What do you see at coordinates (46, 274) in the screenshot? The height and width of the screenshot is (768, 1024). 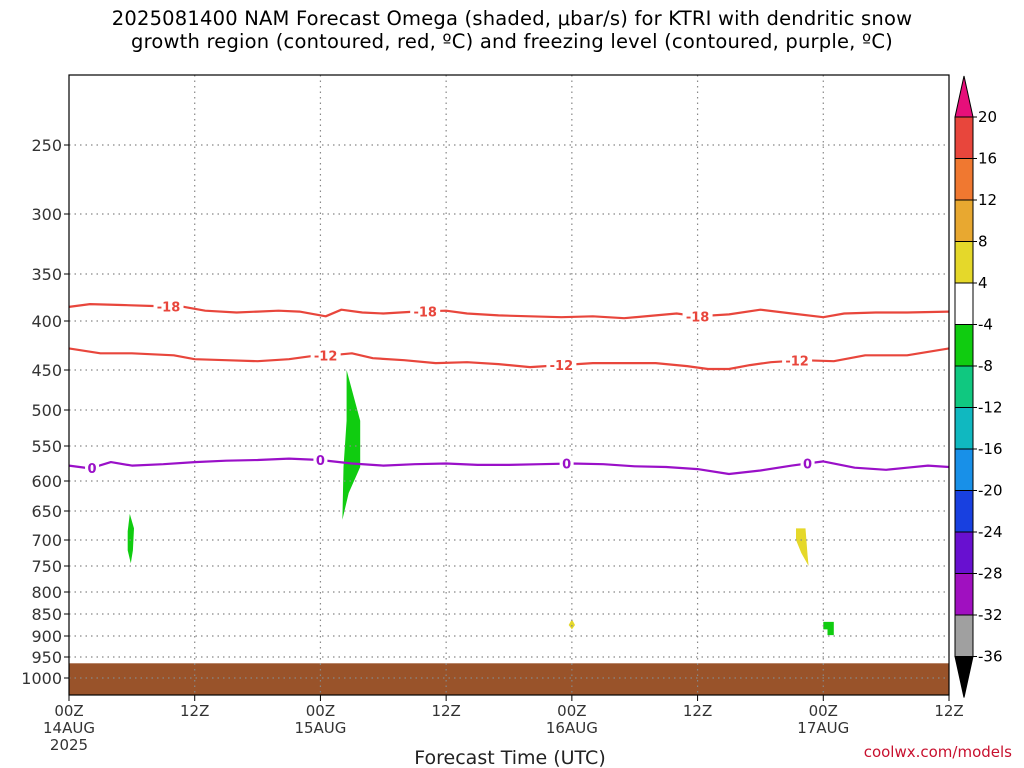 I see `y-tick-label-350: 350` at bounding box center [46, 274].